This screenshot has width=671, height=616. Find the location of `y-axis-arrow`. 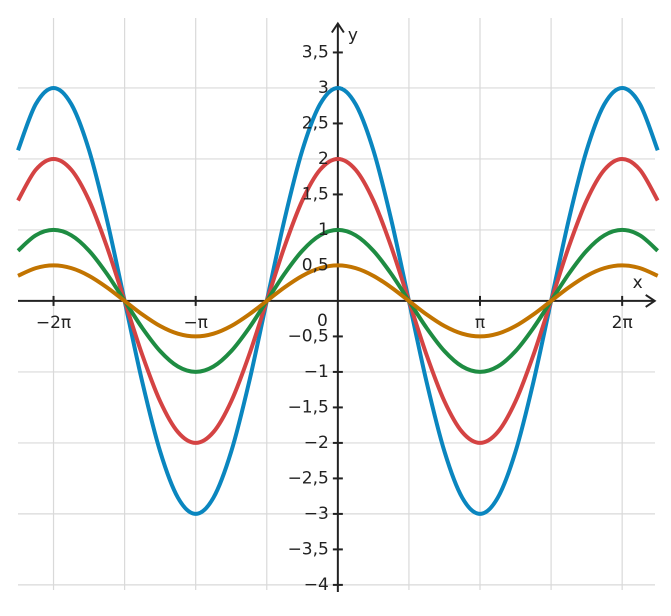

y-axis-arrow is located at coordinates (338, 27).